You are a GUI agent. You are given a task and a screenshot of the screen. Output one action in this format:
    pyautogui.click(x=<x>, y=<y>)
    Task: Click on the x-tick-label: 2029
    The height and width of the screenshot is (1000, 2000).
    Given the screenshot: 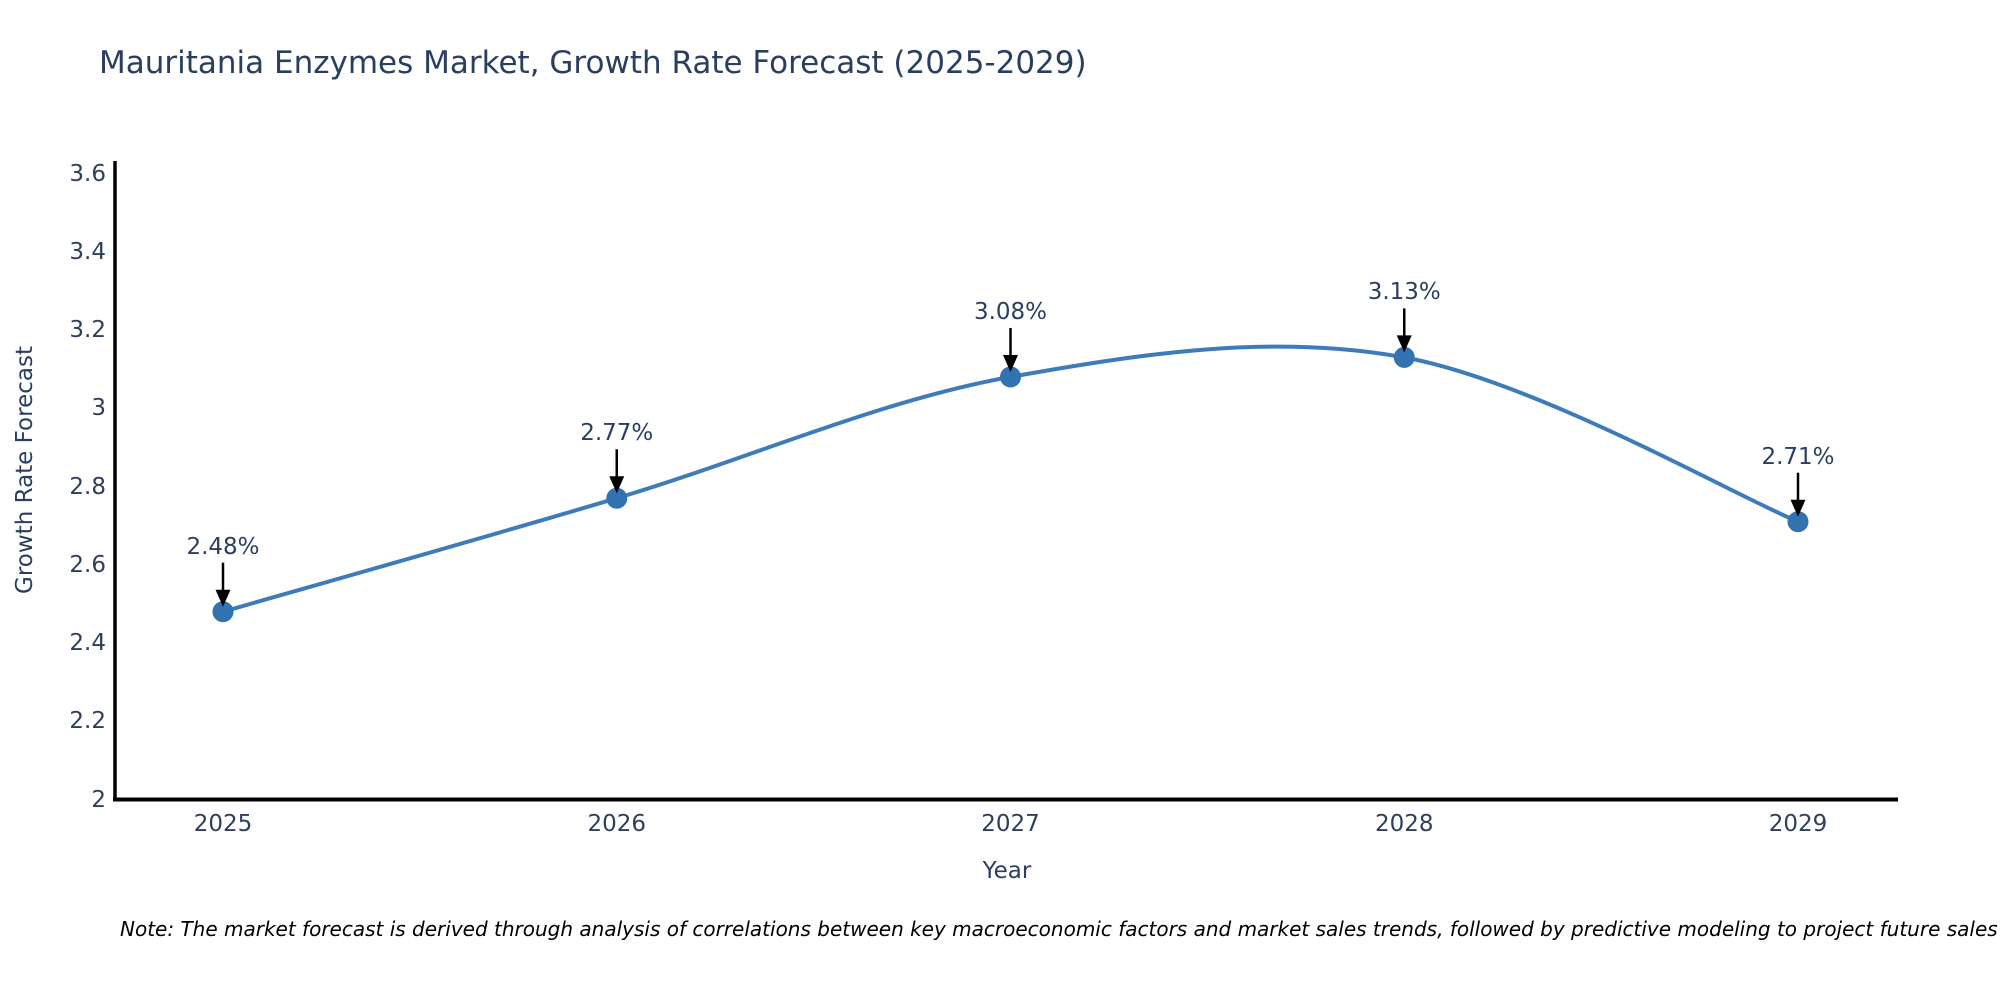 What is the action you would take?
    pyautogui.click(x=1798, y=824)
    